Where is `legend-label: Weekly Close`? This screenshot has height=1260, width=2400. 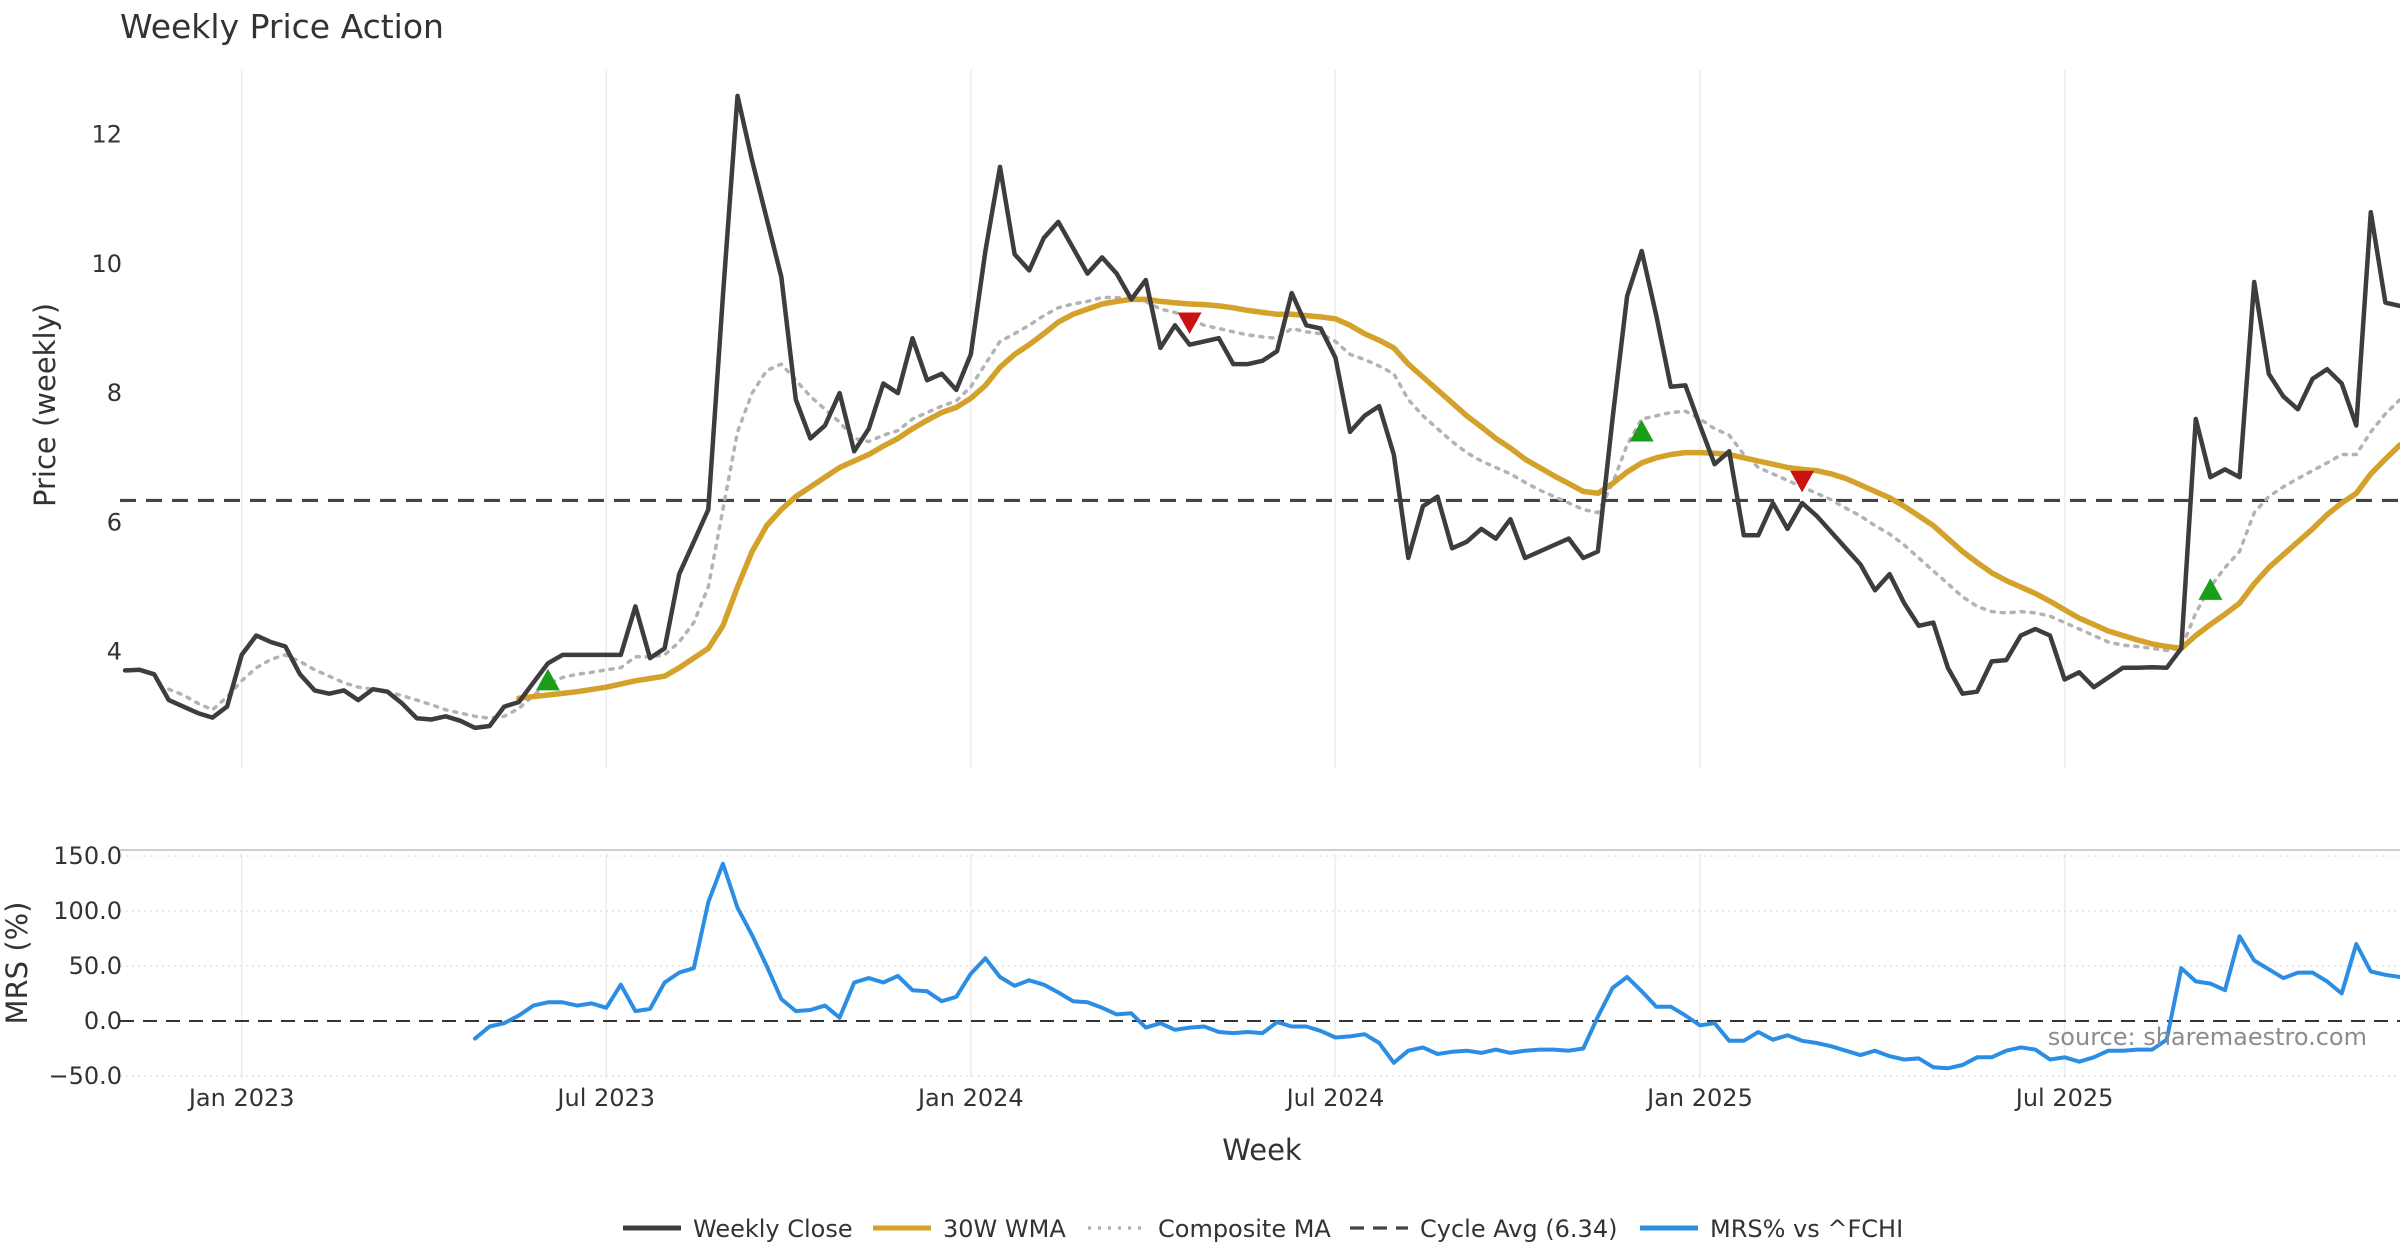 legend-label: Weekly Close is located at coordinates (773, 1229).